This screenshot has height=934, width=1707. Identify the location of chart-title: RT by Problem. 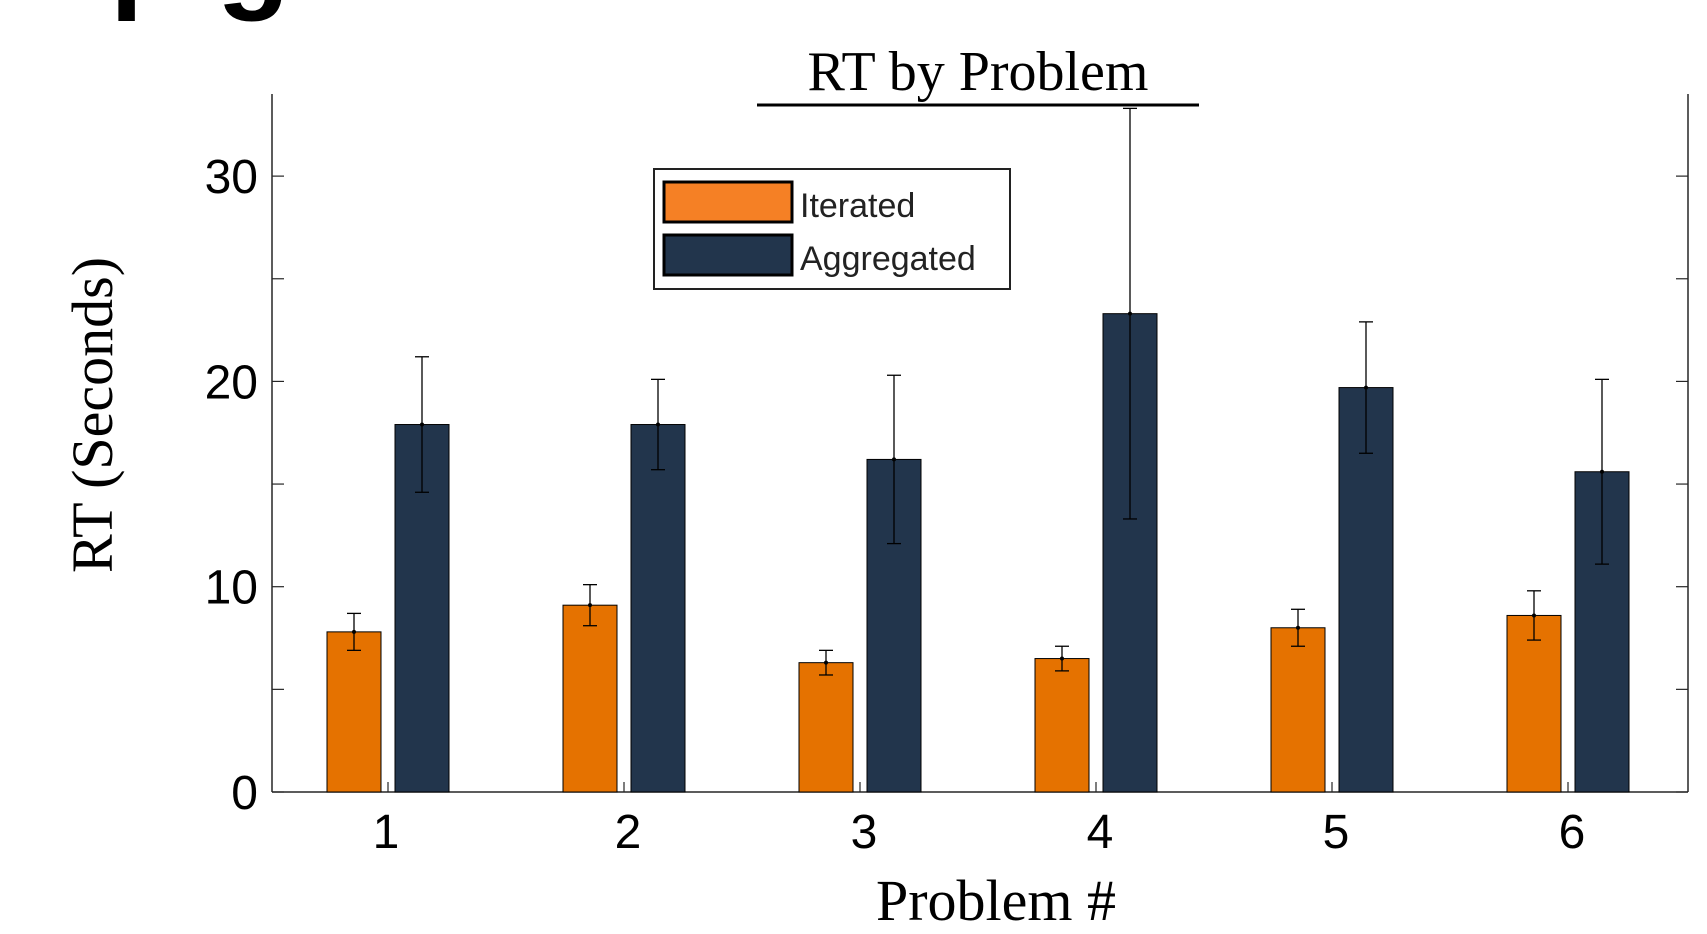
(978, 72).